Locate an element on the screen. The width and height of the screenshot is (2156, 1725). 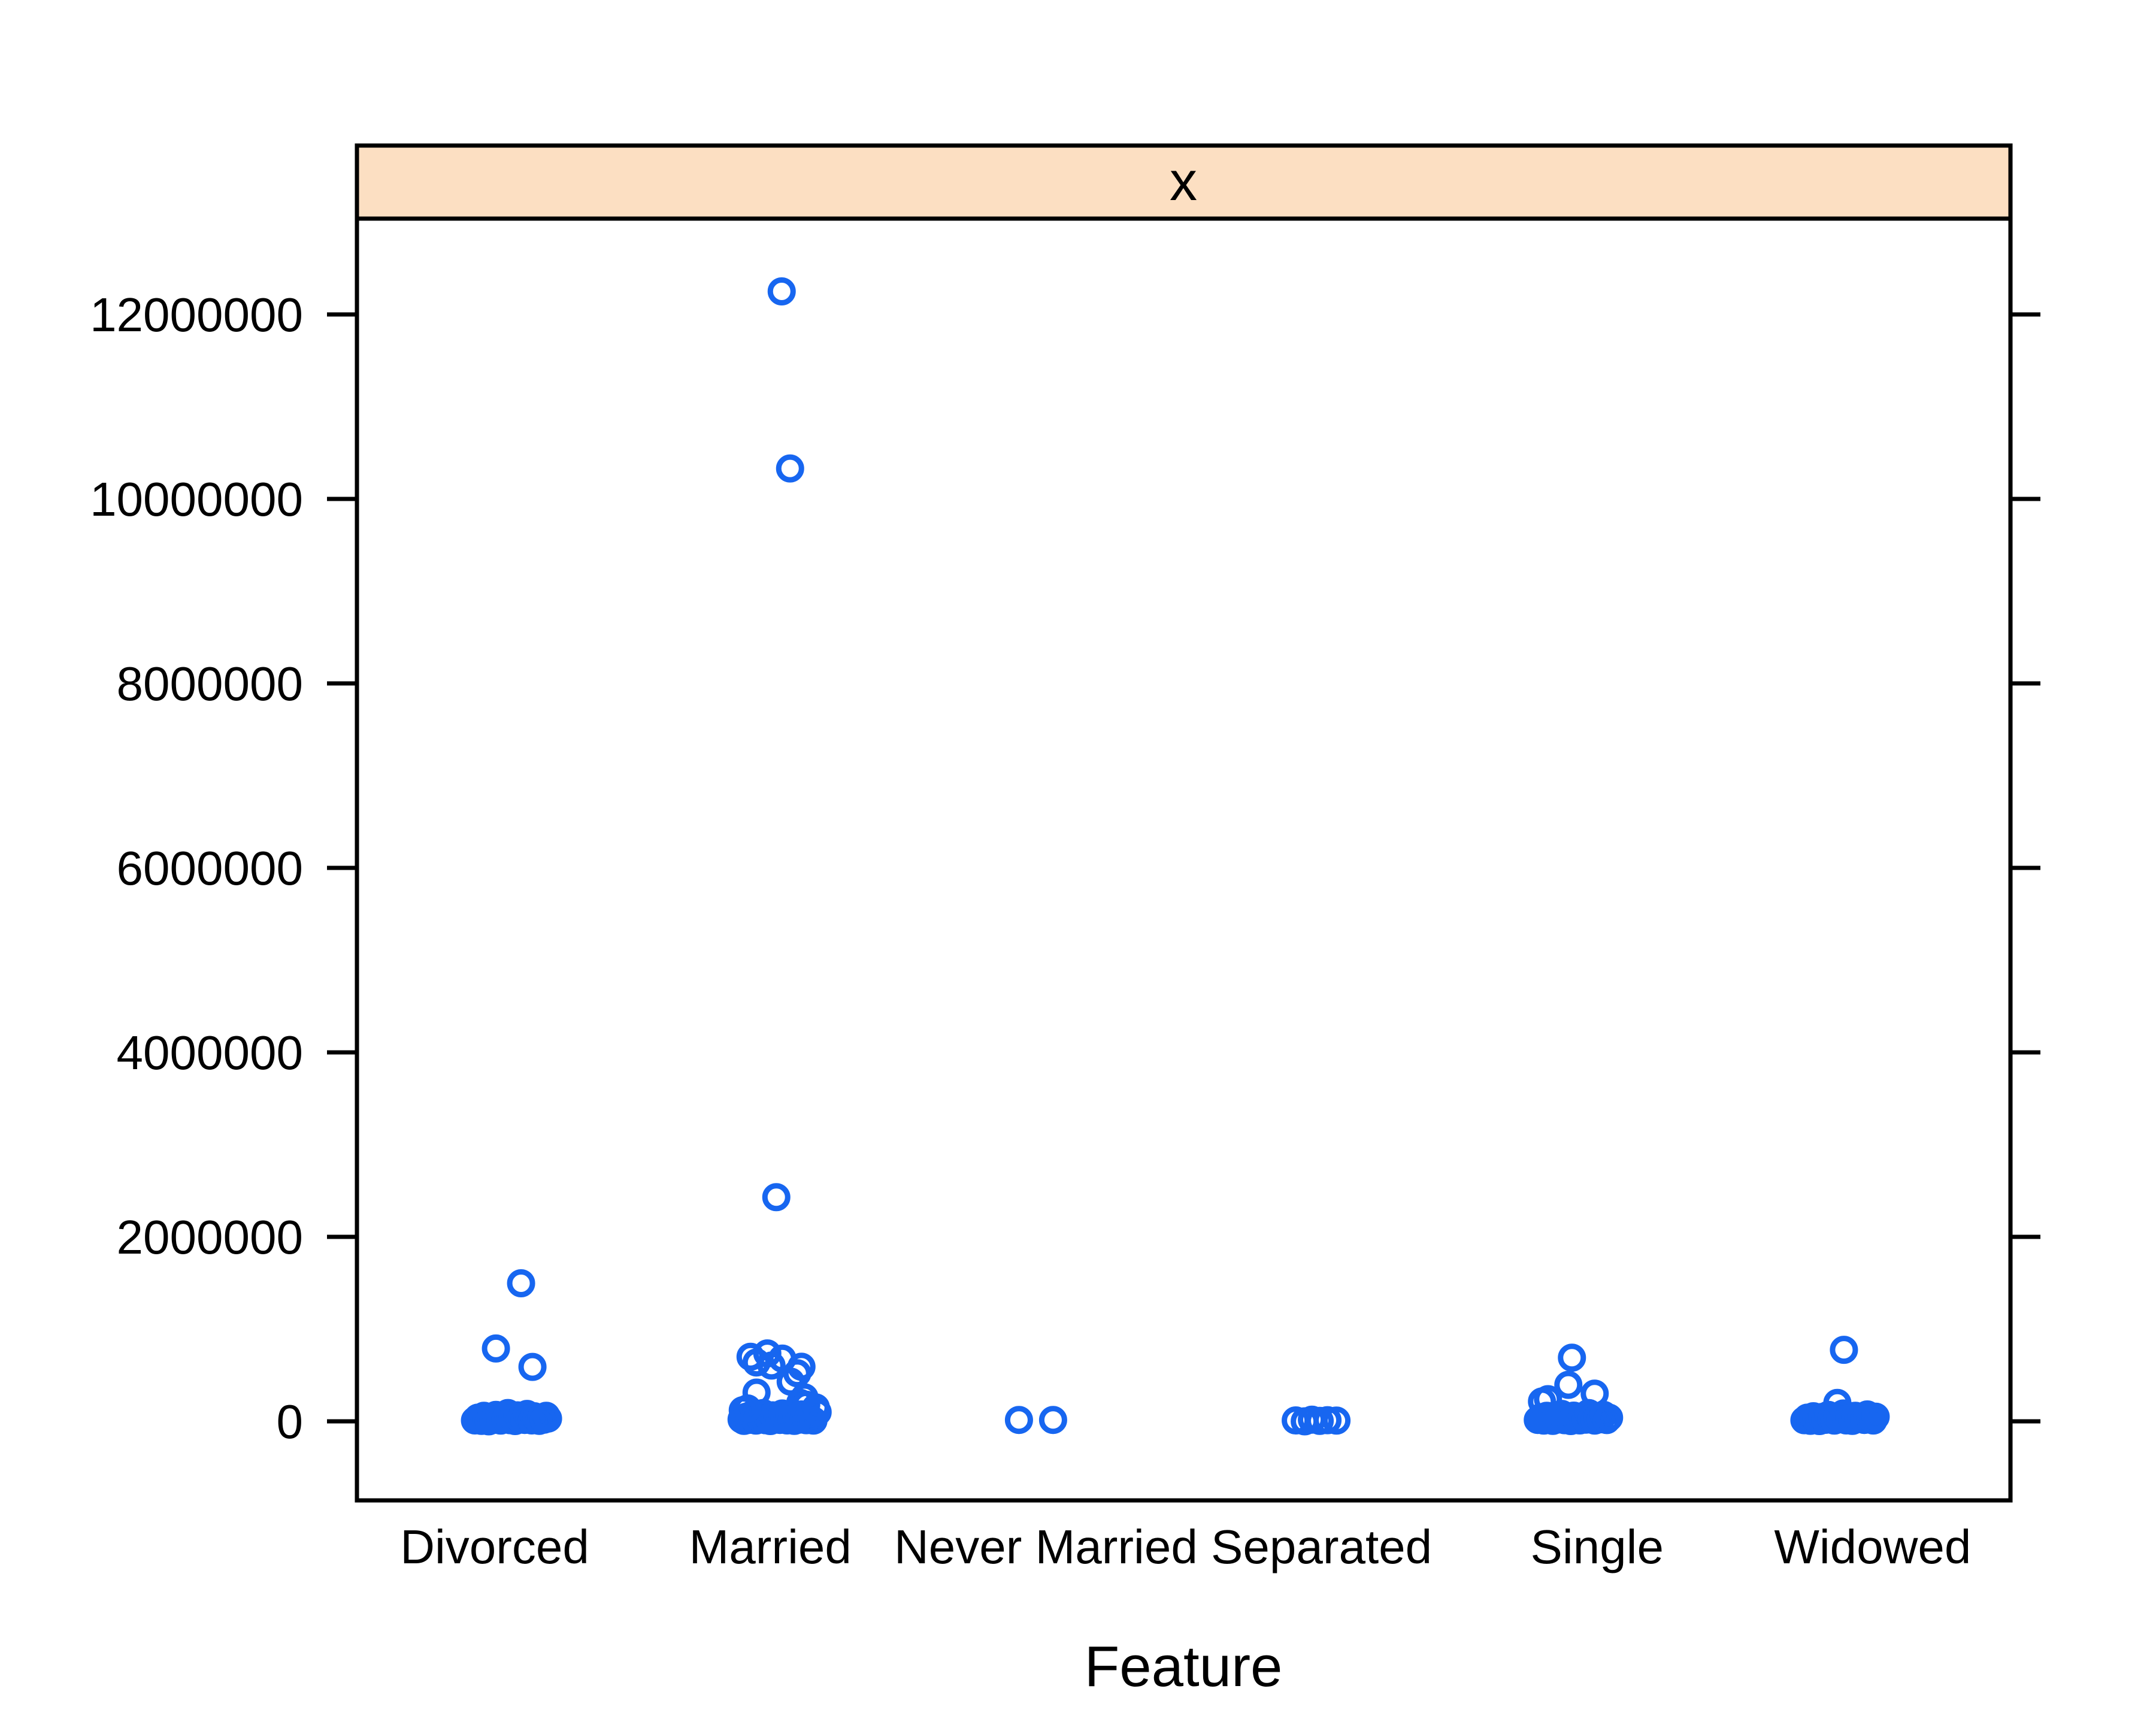
y-tick-label: 8000000 is located at coordinates (210, 683).